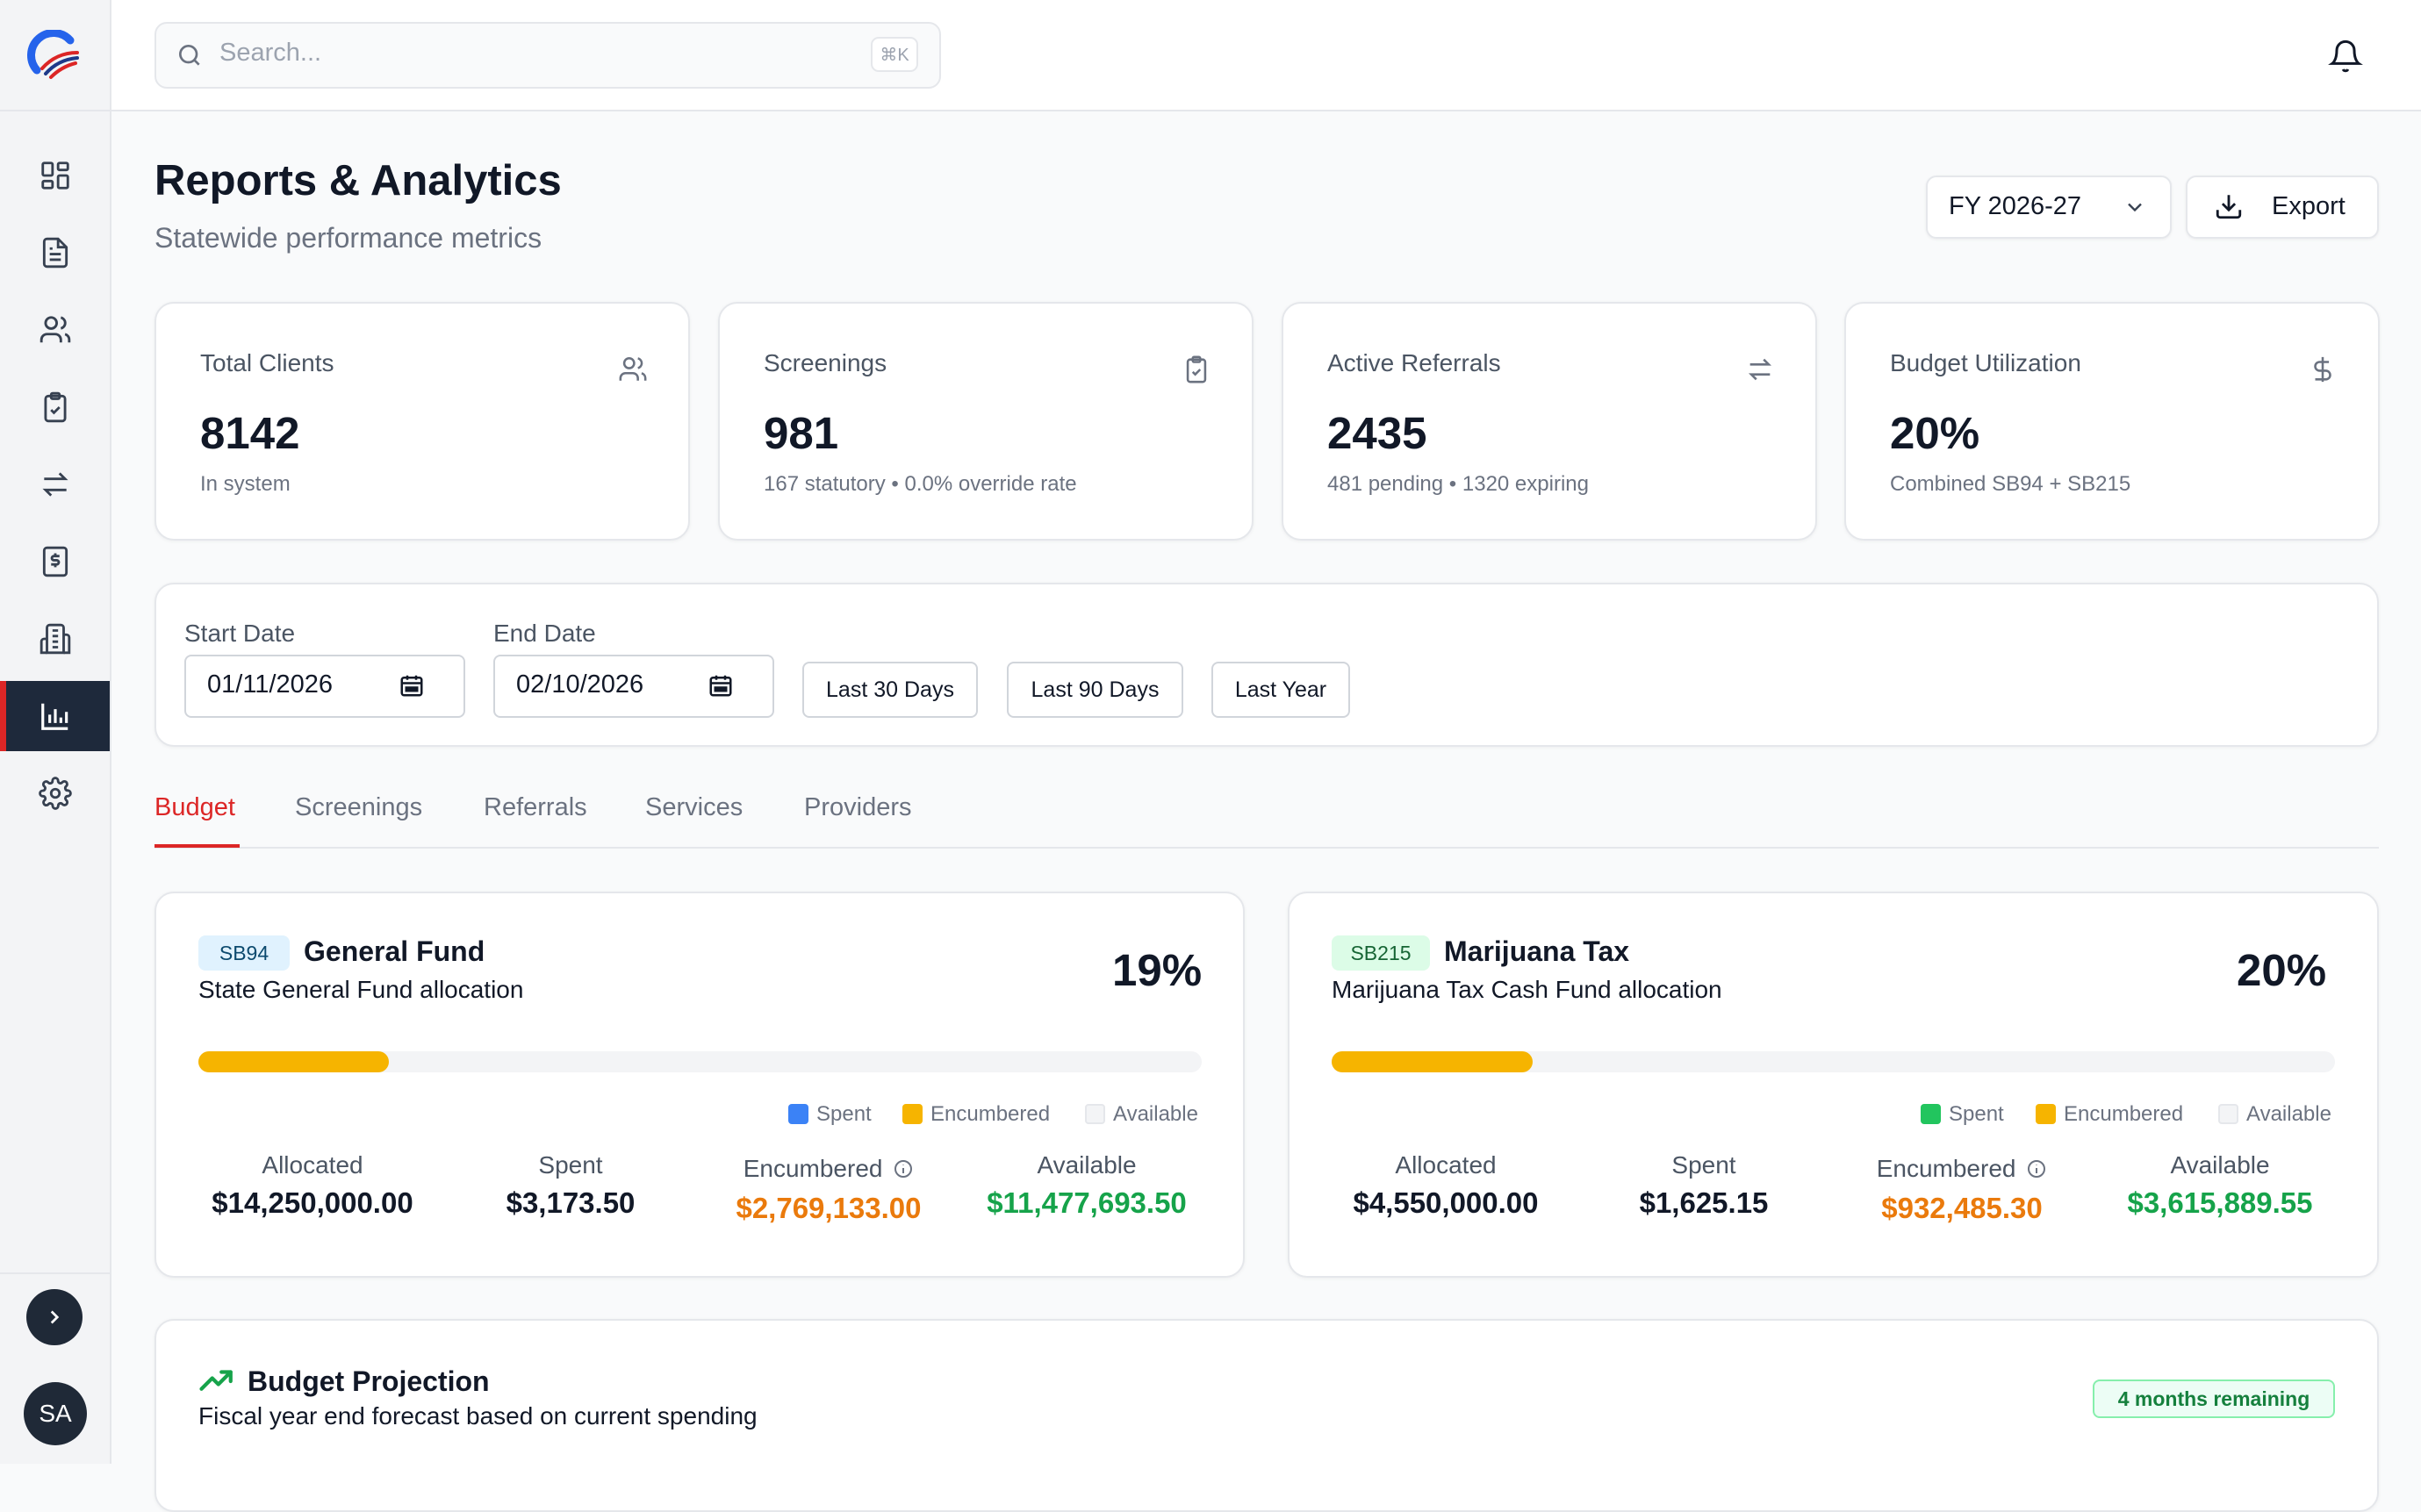  I want to click on sidebar-item-documents, so click(55, 253).